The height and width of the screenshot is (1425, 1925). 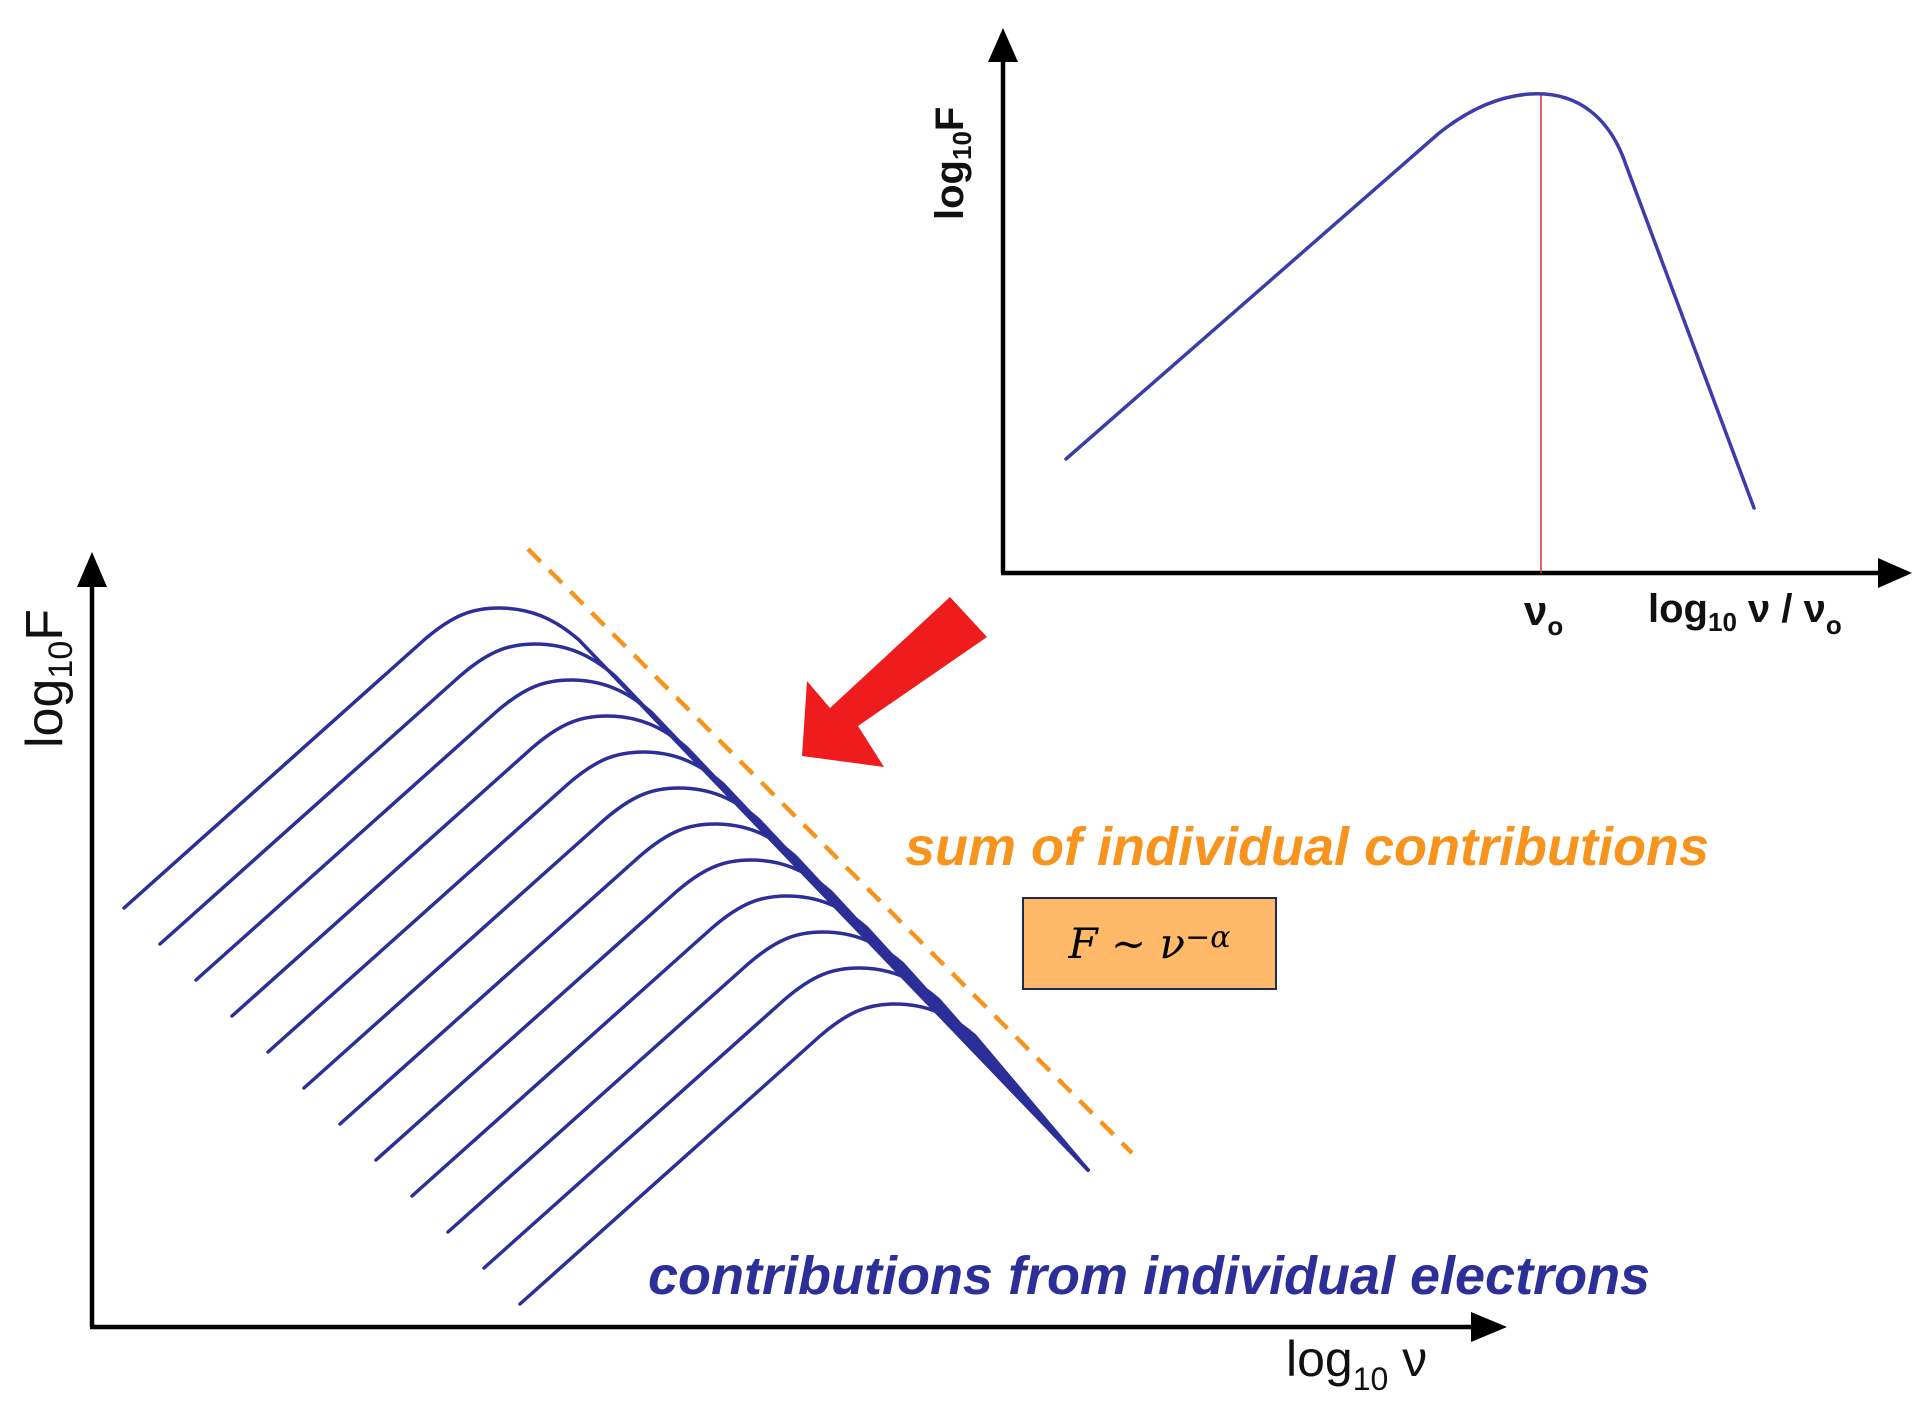 I want to click on inset-x-axis-arrowhead, so click(x=1895, y=573).